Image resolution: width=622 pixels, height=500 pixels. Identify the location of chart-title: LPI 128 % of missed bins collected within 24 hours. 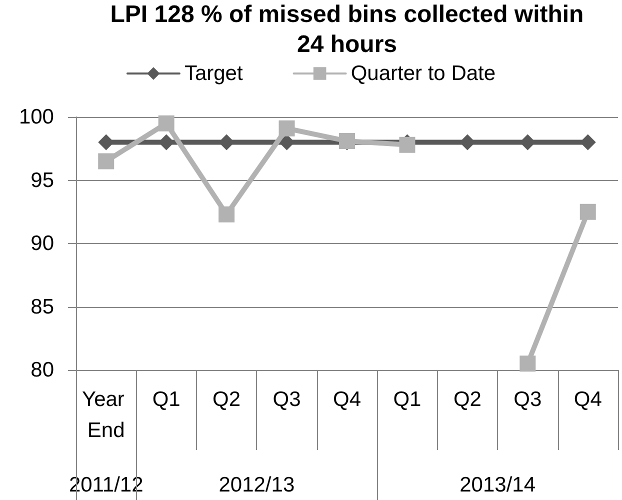
(347, 30).